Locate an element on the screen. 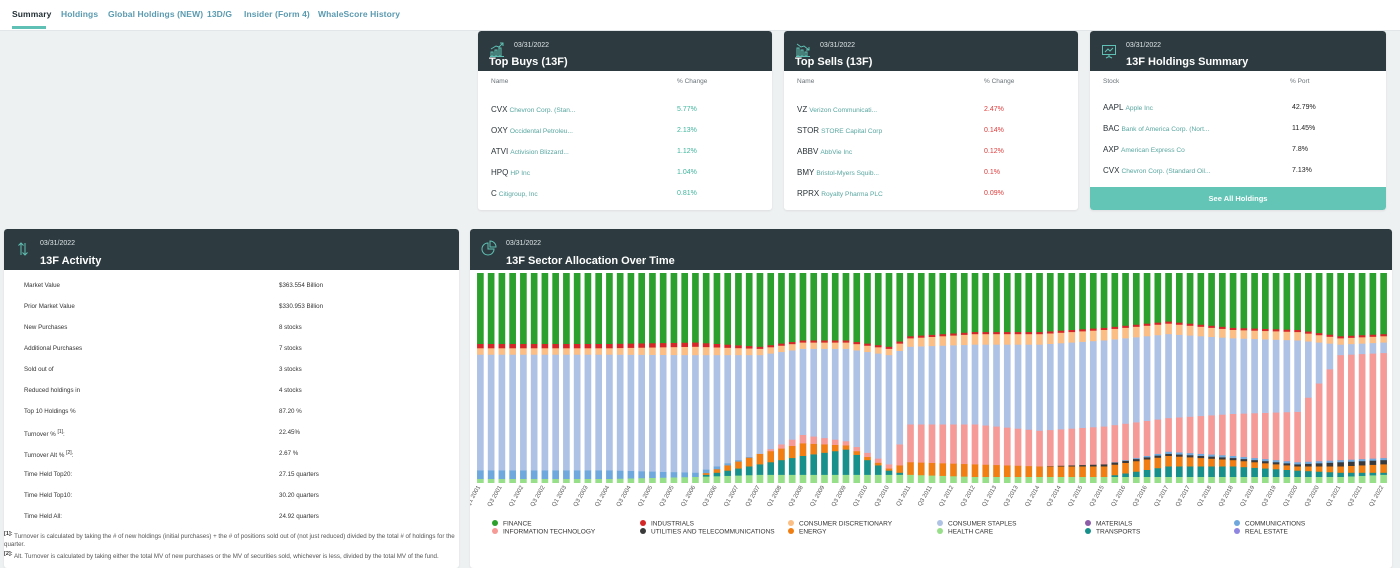  legend-consumer-discretionary: CONSUMER DISCRETIONARY is located at coordinates (840, 524).